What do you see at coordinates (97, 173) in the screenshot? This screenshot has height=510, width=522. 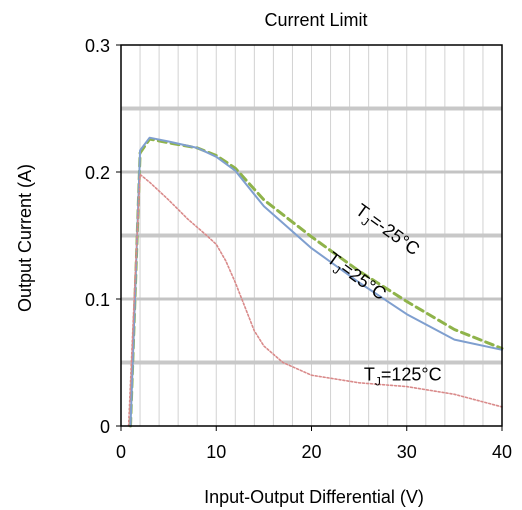 I see `y-tick-label: 0.2` at bounding box center [97, 173].